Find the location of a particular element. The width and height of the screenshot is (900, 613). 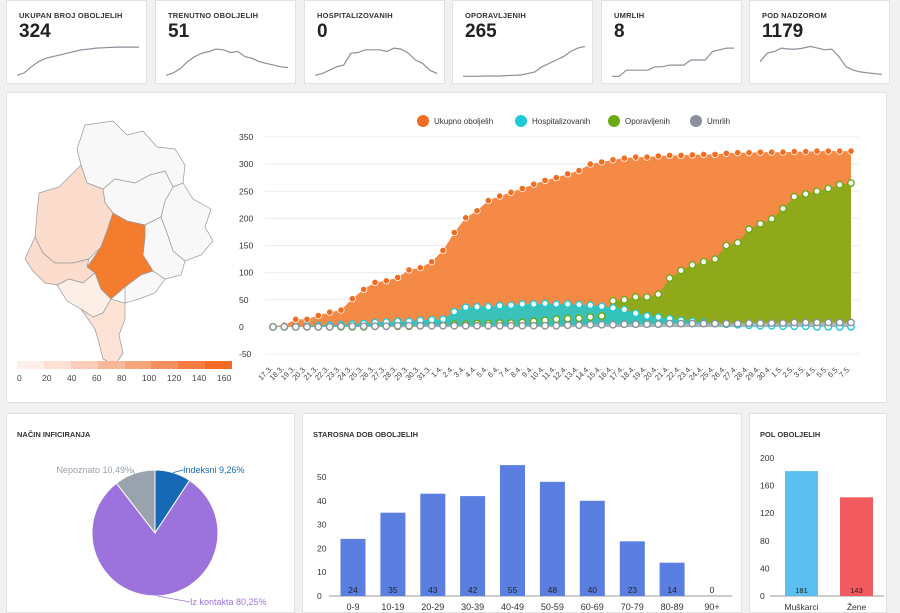

kpi-card: UKUPAN BROJ OBOLJELIH 324 is located at coordinates (76, 42).